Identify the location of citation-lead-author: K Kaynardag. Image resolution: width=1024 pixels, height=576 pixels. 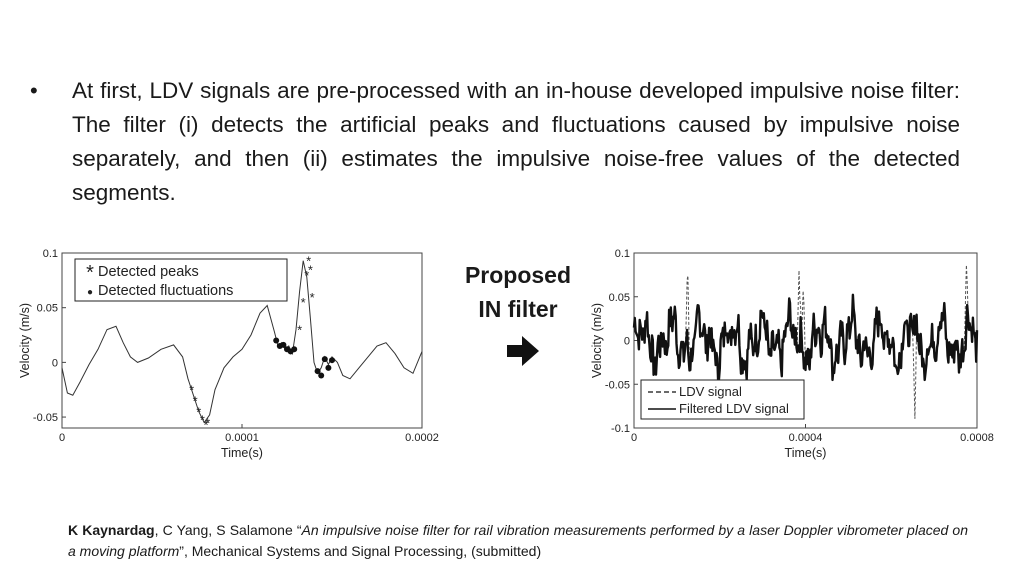
(111, 530).